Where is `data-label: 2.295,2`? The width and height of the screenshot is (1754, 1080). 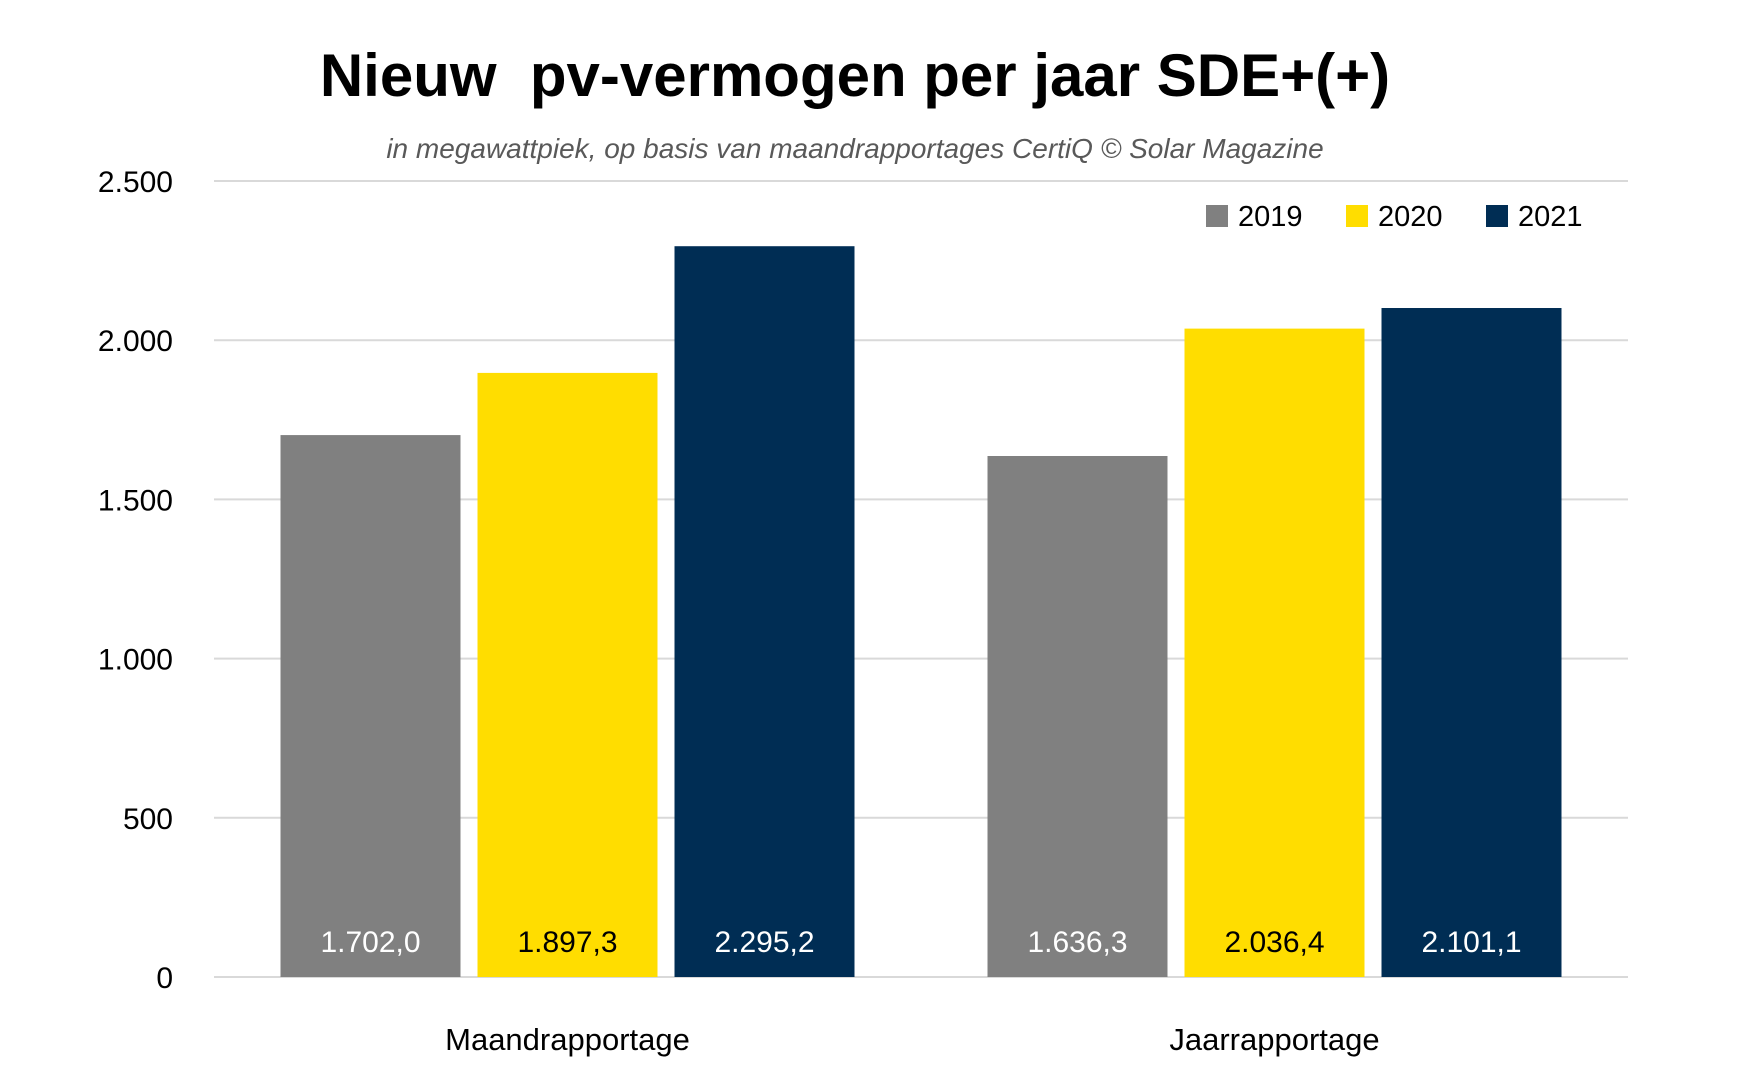
data-label: 2.295,2 is located at coordinates (764, 942).